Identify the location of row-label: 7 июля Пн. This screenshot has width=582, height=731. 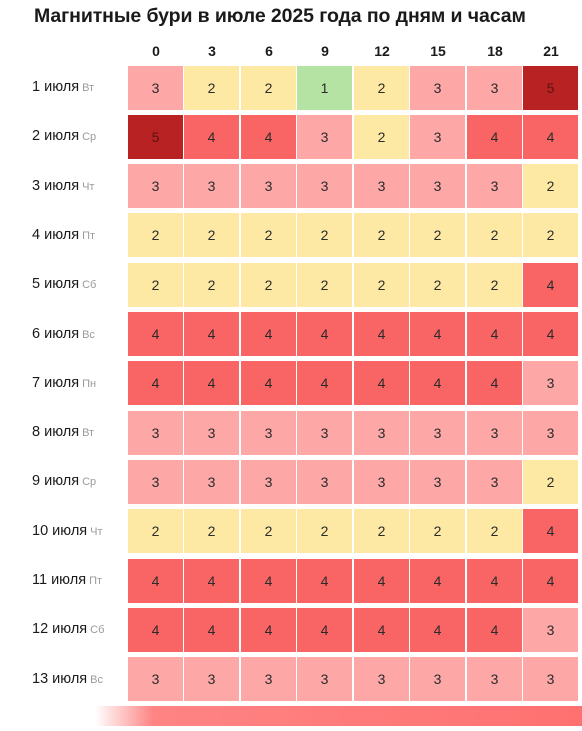
(64, 383).